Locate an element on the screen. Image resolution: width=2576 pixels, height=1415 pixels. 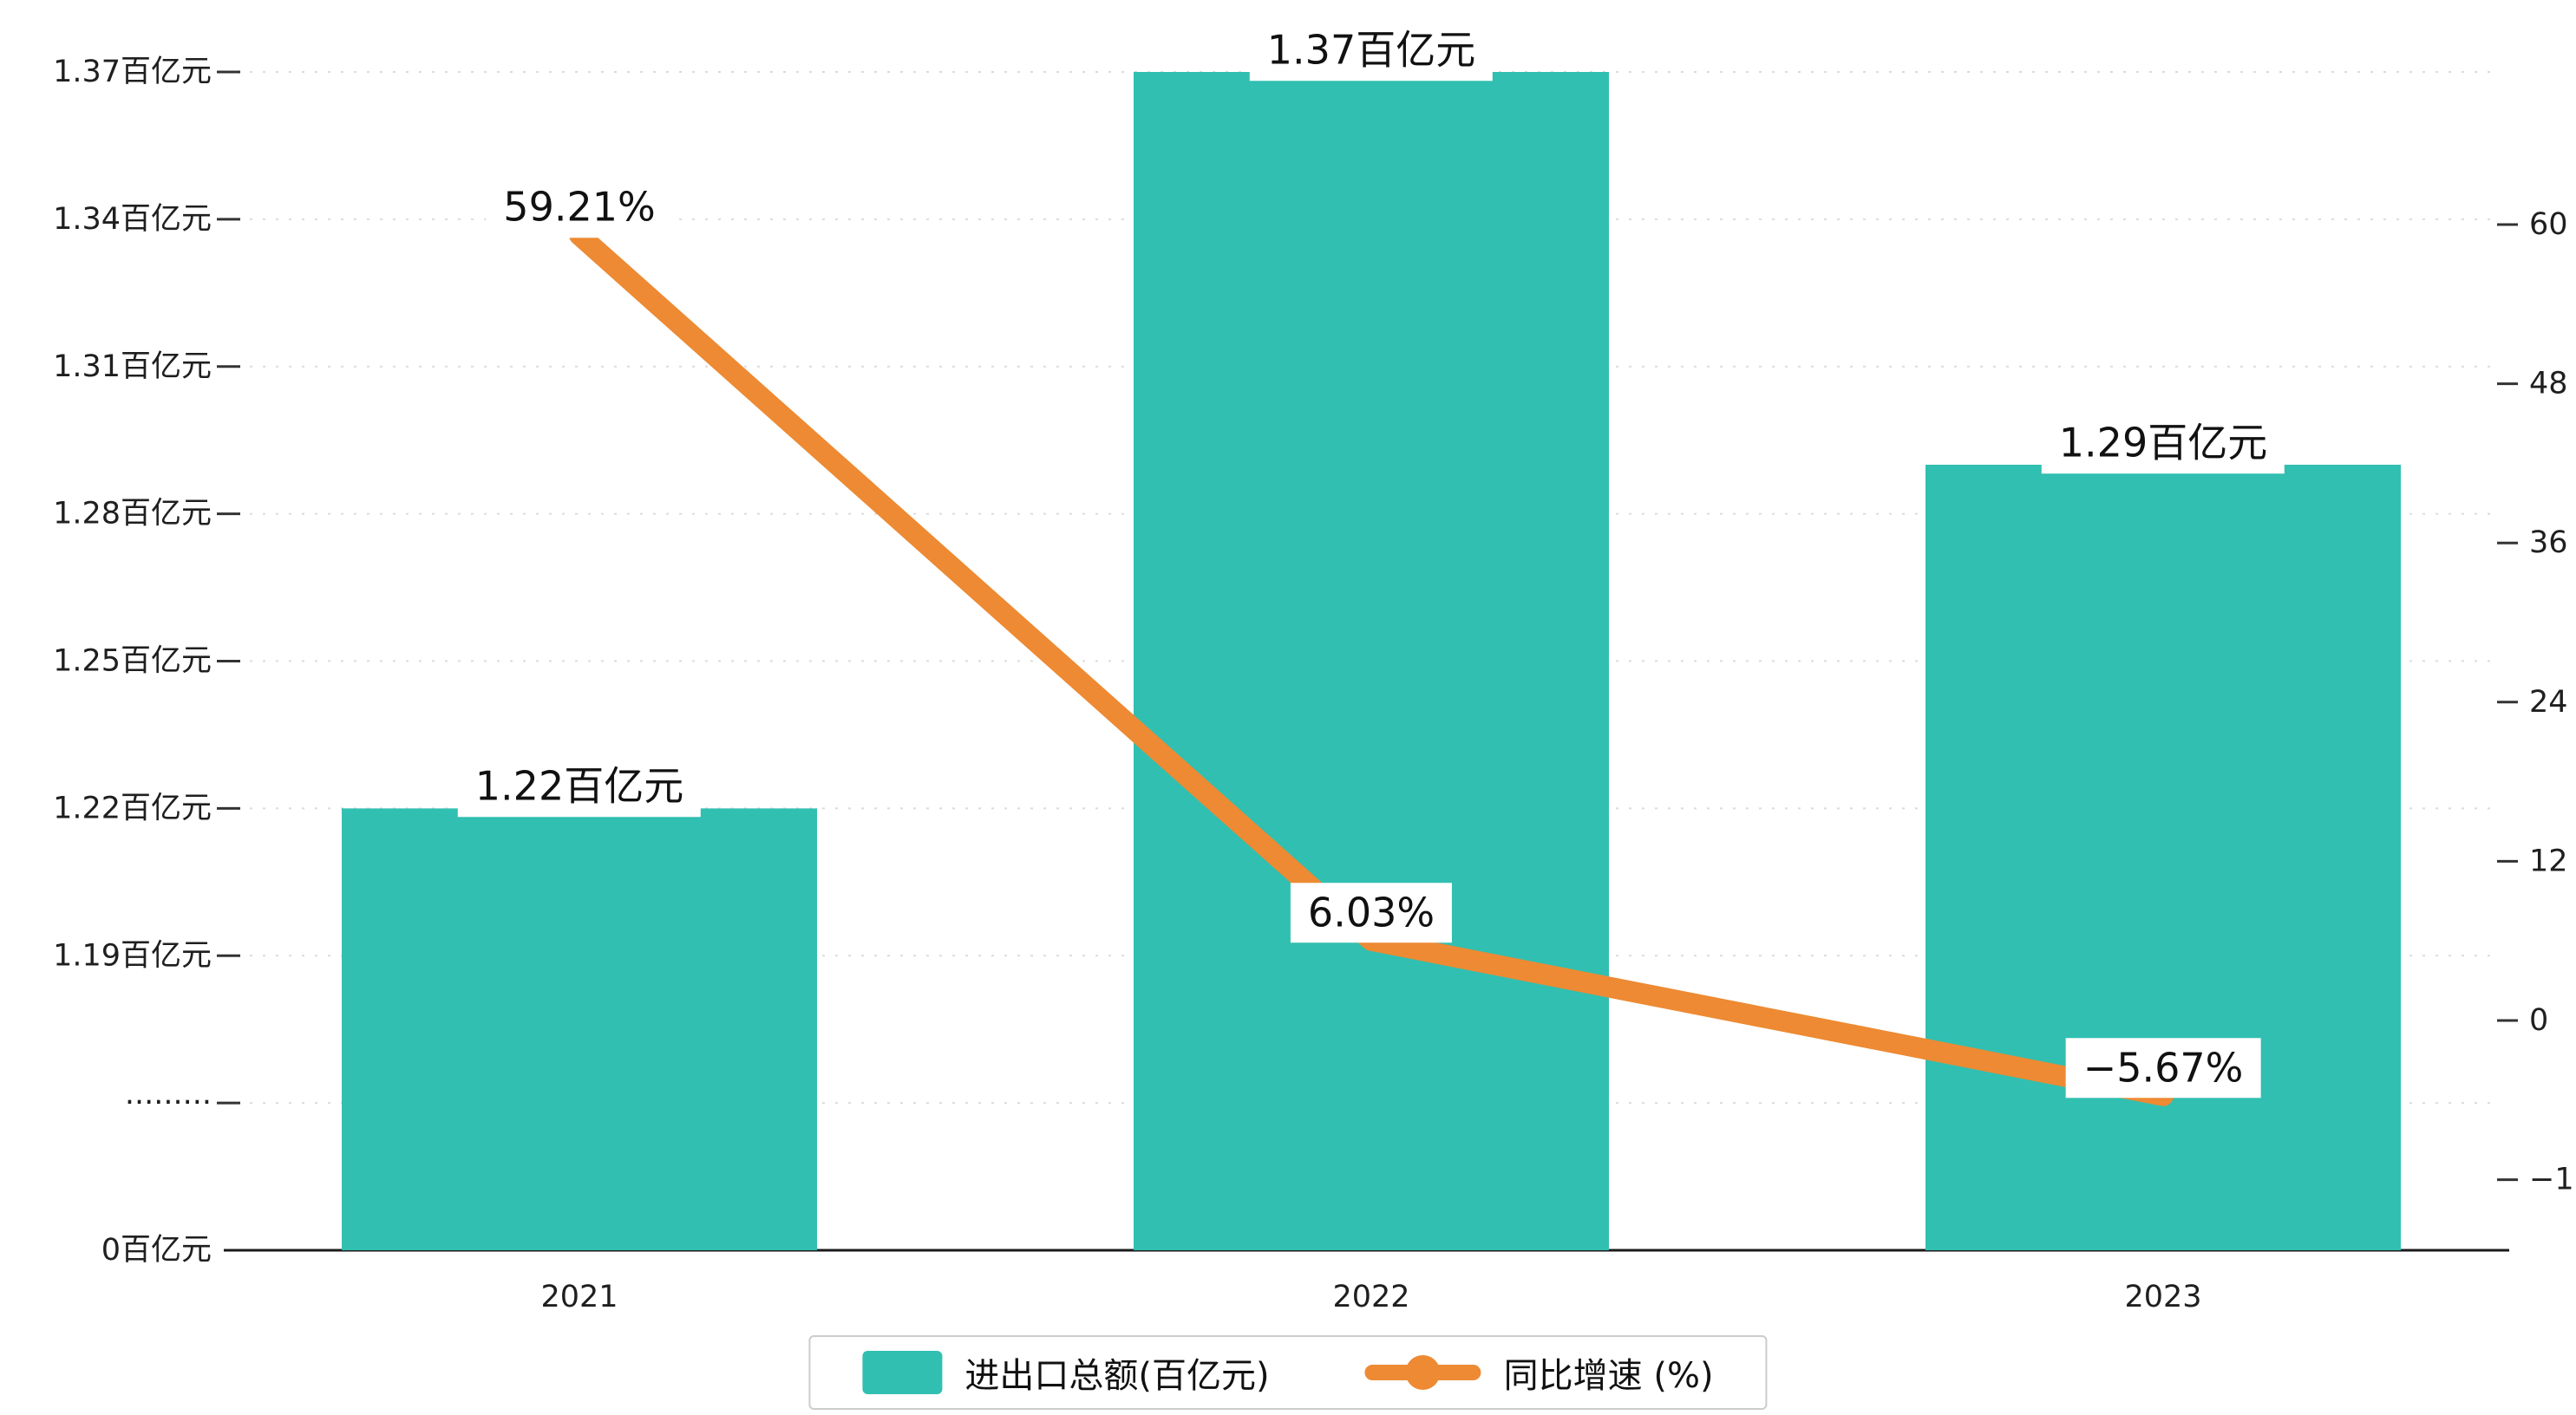
x-axis-category-label: 2023 is located at coordinates (2162, 1297).